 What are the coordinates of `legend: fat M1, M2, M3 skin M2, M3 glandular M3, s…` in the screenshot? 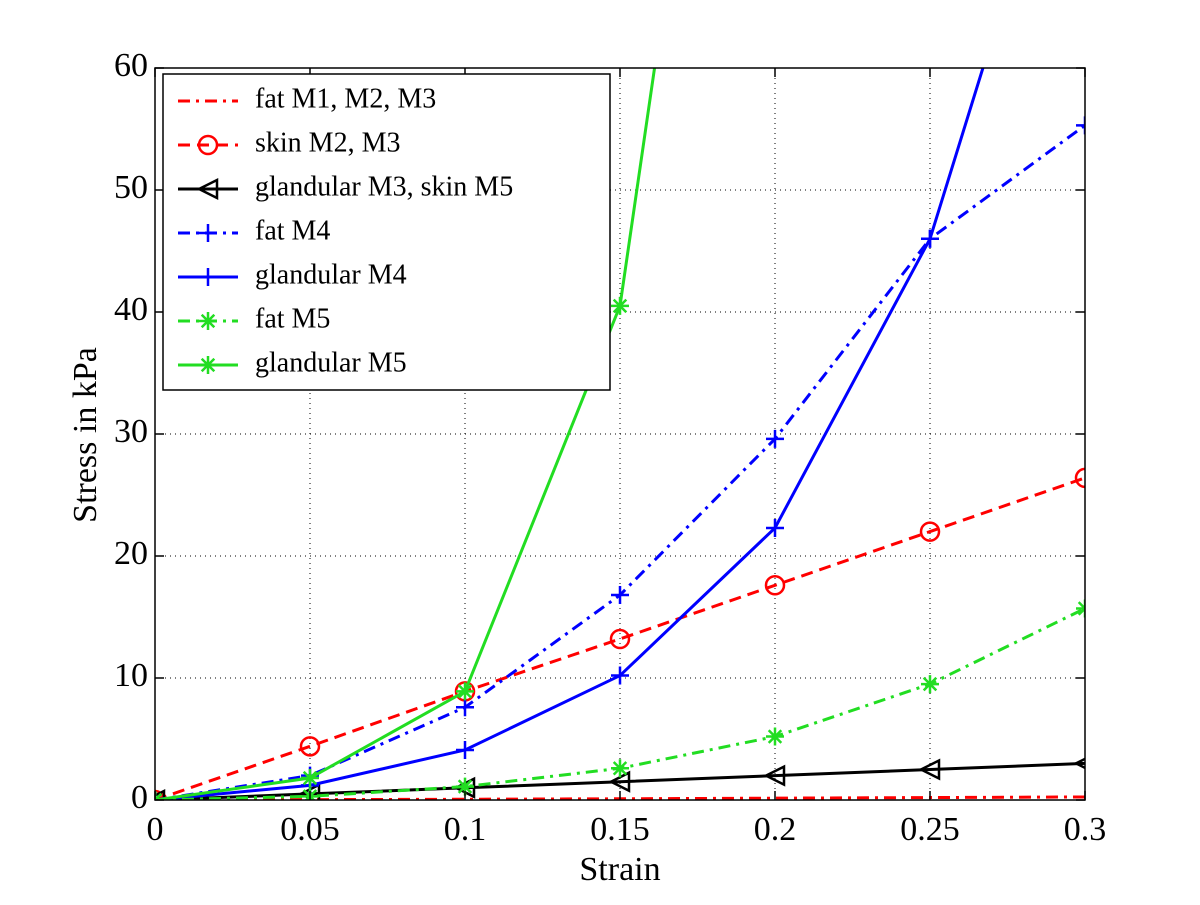 It's located at (386, 232).